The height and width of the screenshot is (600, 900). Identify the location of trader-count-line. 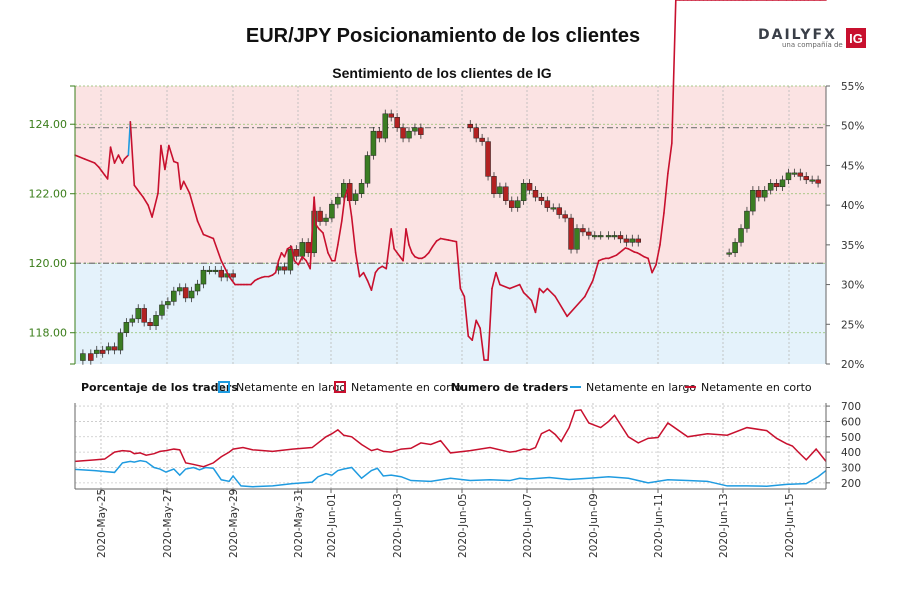
(450, 473).